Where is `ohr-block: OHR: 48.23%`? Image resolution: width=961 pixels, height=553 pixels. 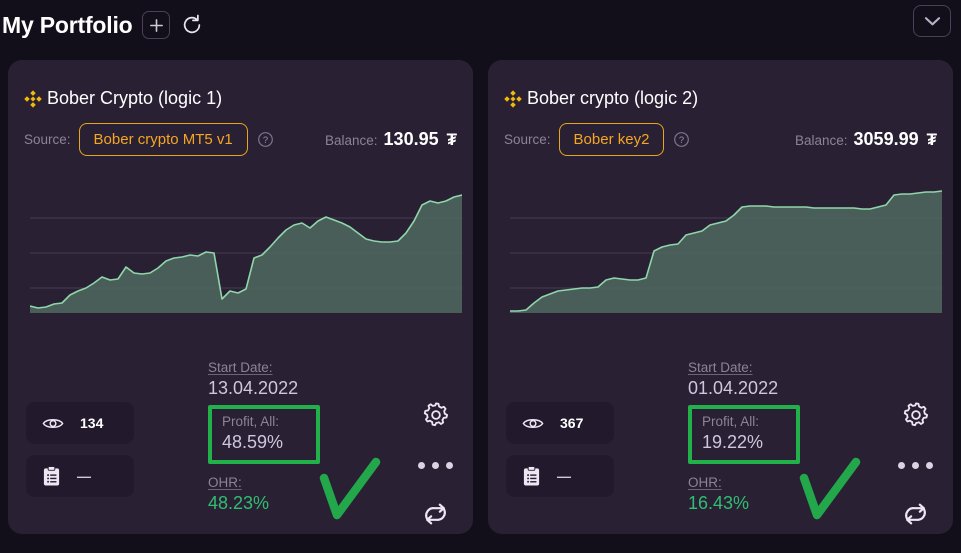
ohr-block: OHR: 48.23% is located at coordinates (273, 494).